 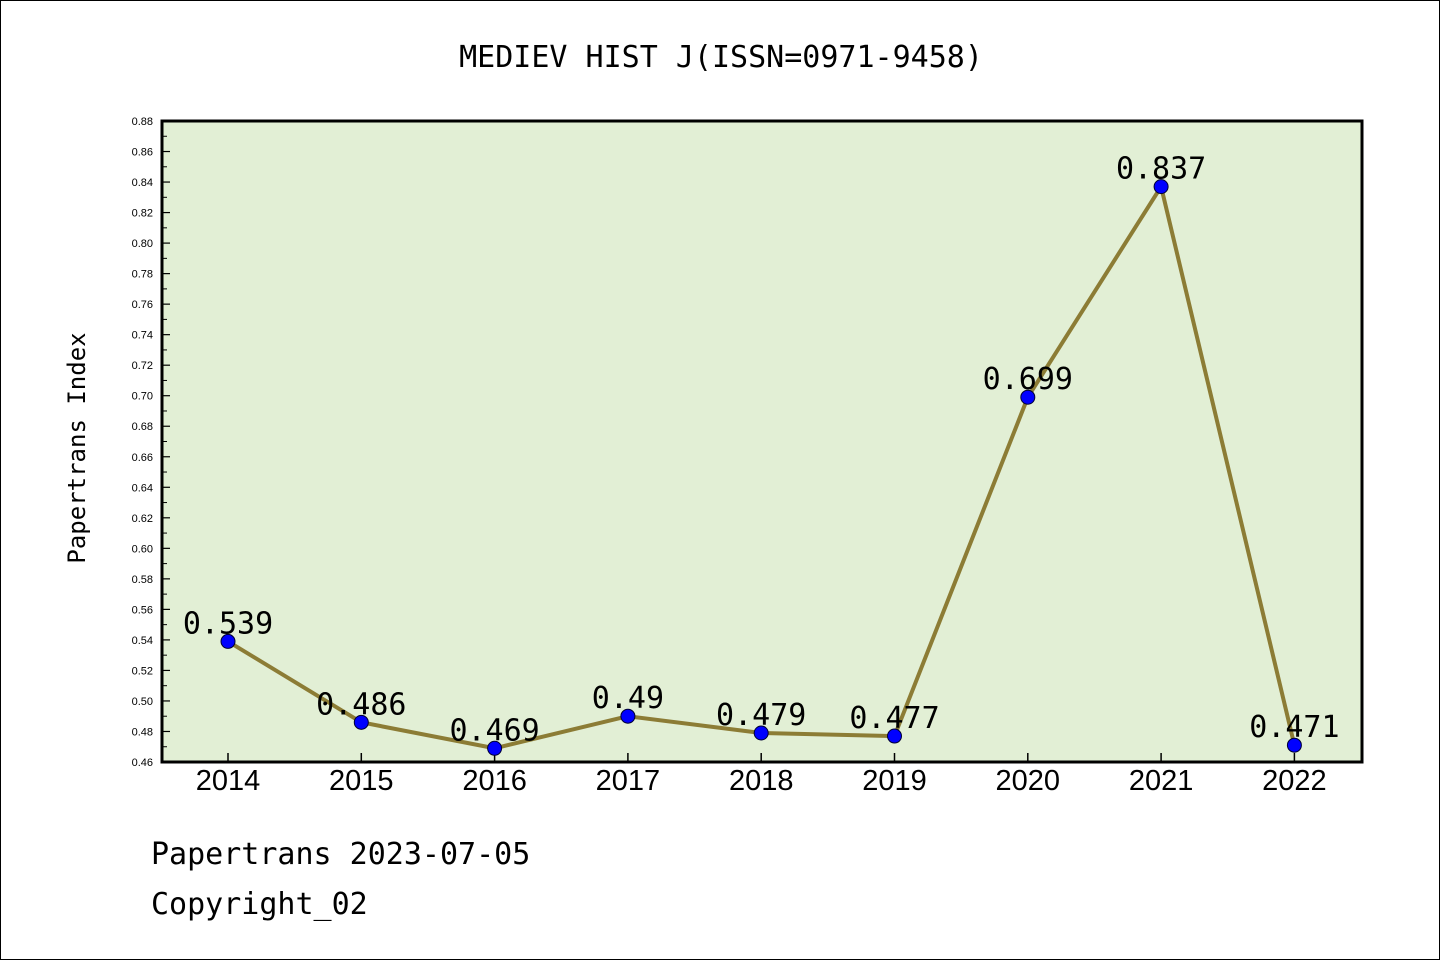 What do you see at coordinates (142, 153) in the screenshot?
I see `y-tick-label: 0.86` at bounding box center [142, 153].